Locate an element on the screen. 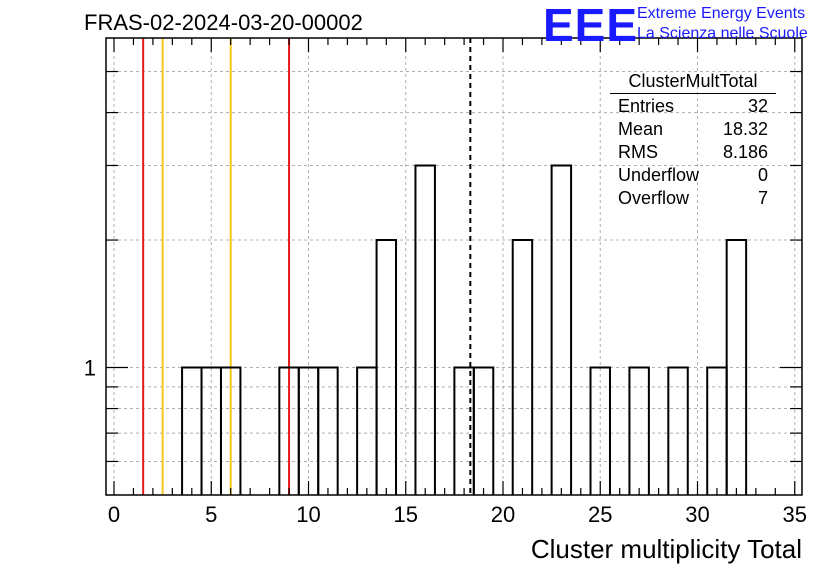 This screenshot has height=572, width=836. stats-row: Underflow 0 is located at coordinates (693, 175).